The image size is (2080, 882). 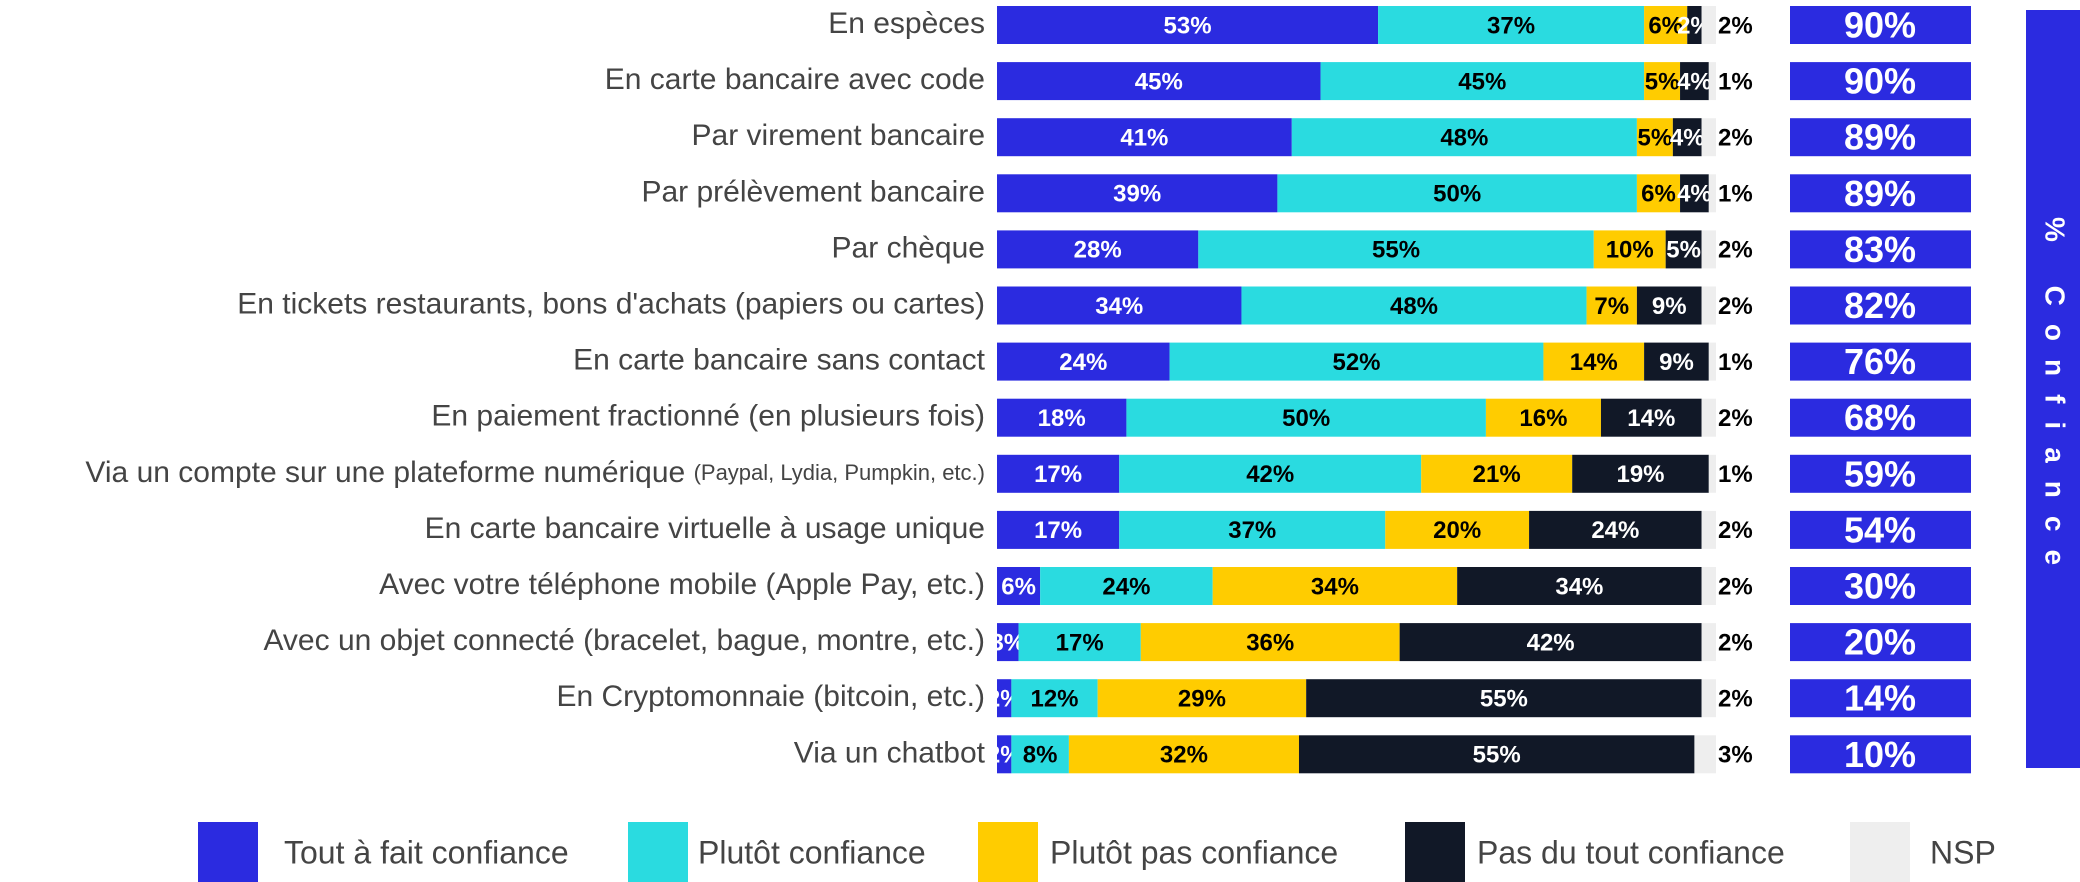 I want to click on value-label: 9%, so click(x=1676, y=362).